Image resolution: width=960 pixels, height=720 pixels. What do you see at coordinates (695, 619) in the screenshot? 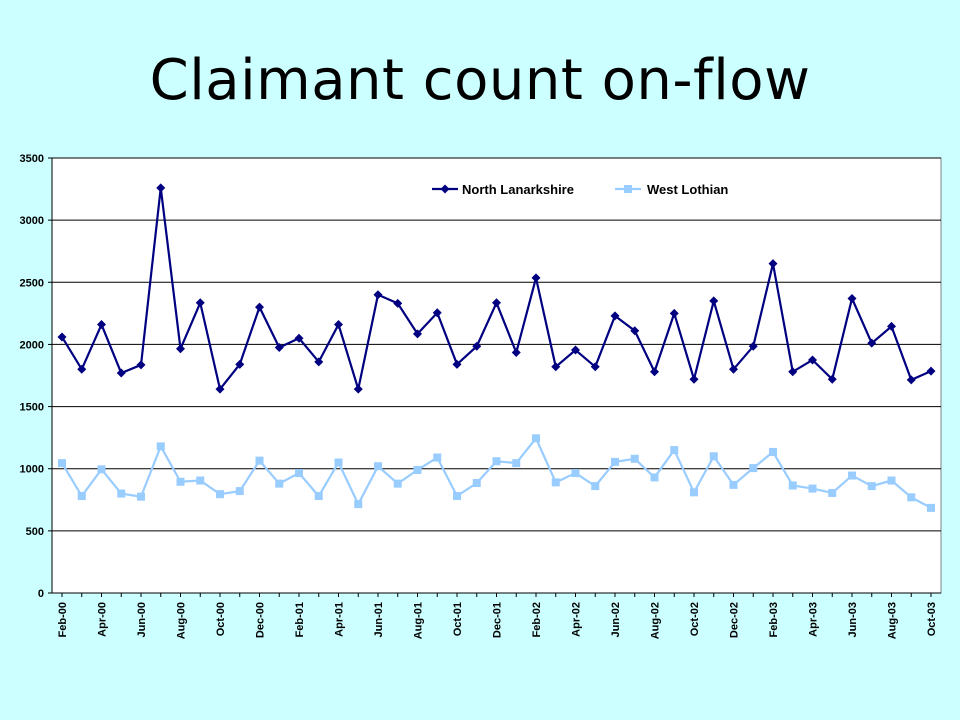
I see `x-tick-label: Oct-02` at bounding box center [695, 619].